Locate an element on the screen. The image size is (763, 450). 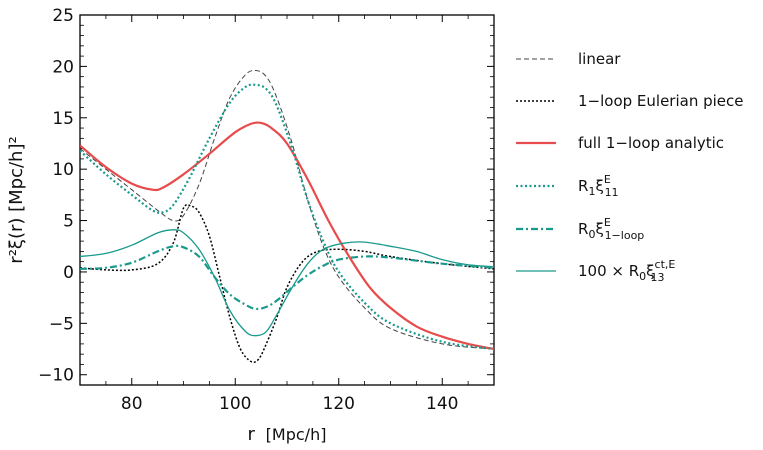
legend-label-4: R0ξE 1−loop is located at coordinates (611, 229).